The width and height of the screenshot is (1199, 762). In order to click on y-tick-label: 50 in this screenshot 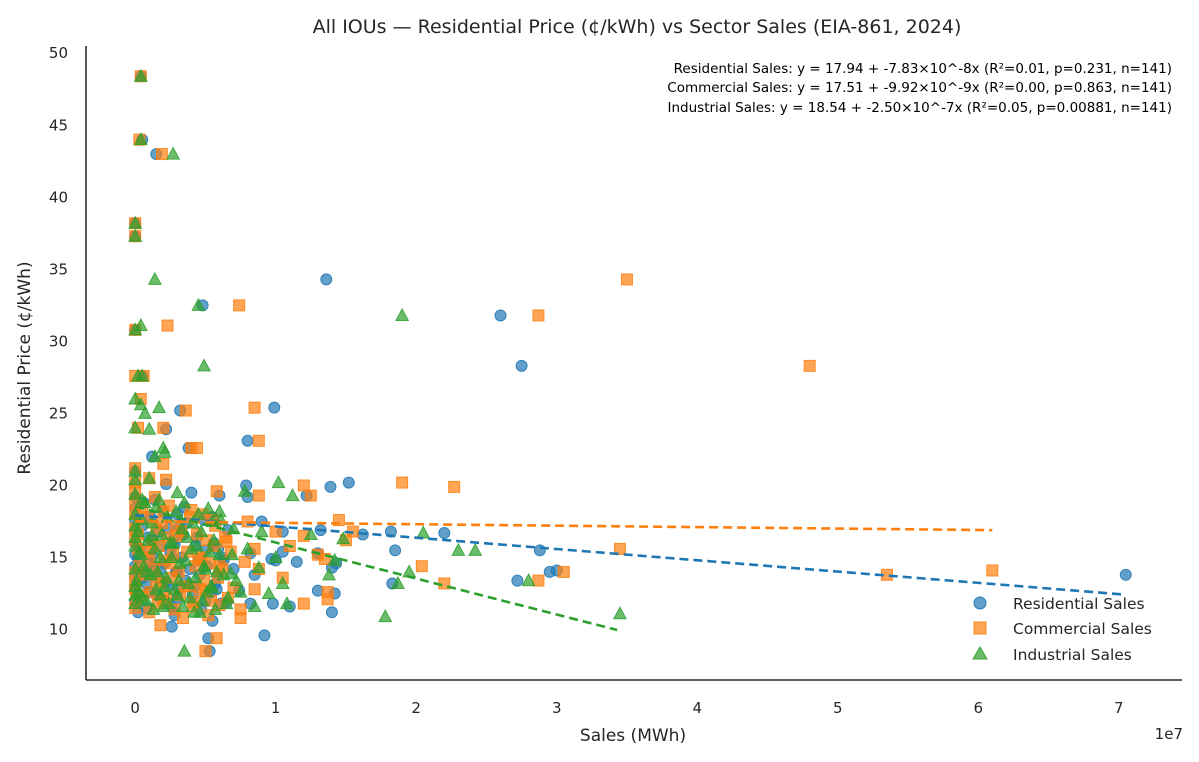, I will do `click(58, 53)`.